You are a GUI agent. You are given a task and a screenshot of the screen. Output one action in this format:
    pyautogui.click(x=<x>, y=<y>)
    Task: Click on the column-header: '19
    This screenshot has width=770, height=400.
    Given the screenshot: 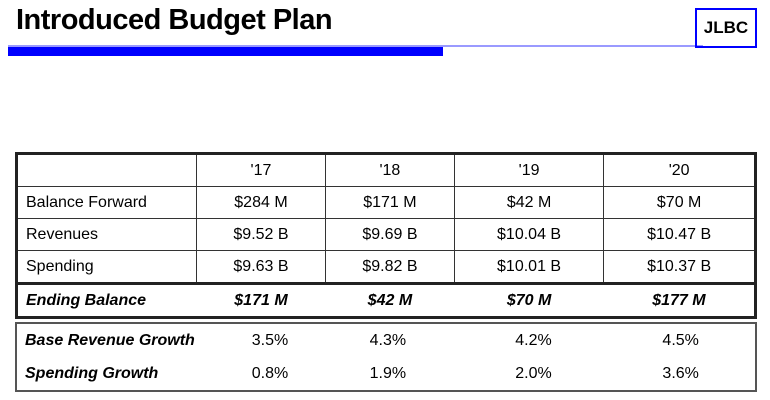 What is the action you would take?
    pyautogui.click(x=529, y=170)
    